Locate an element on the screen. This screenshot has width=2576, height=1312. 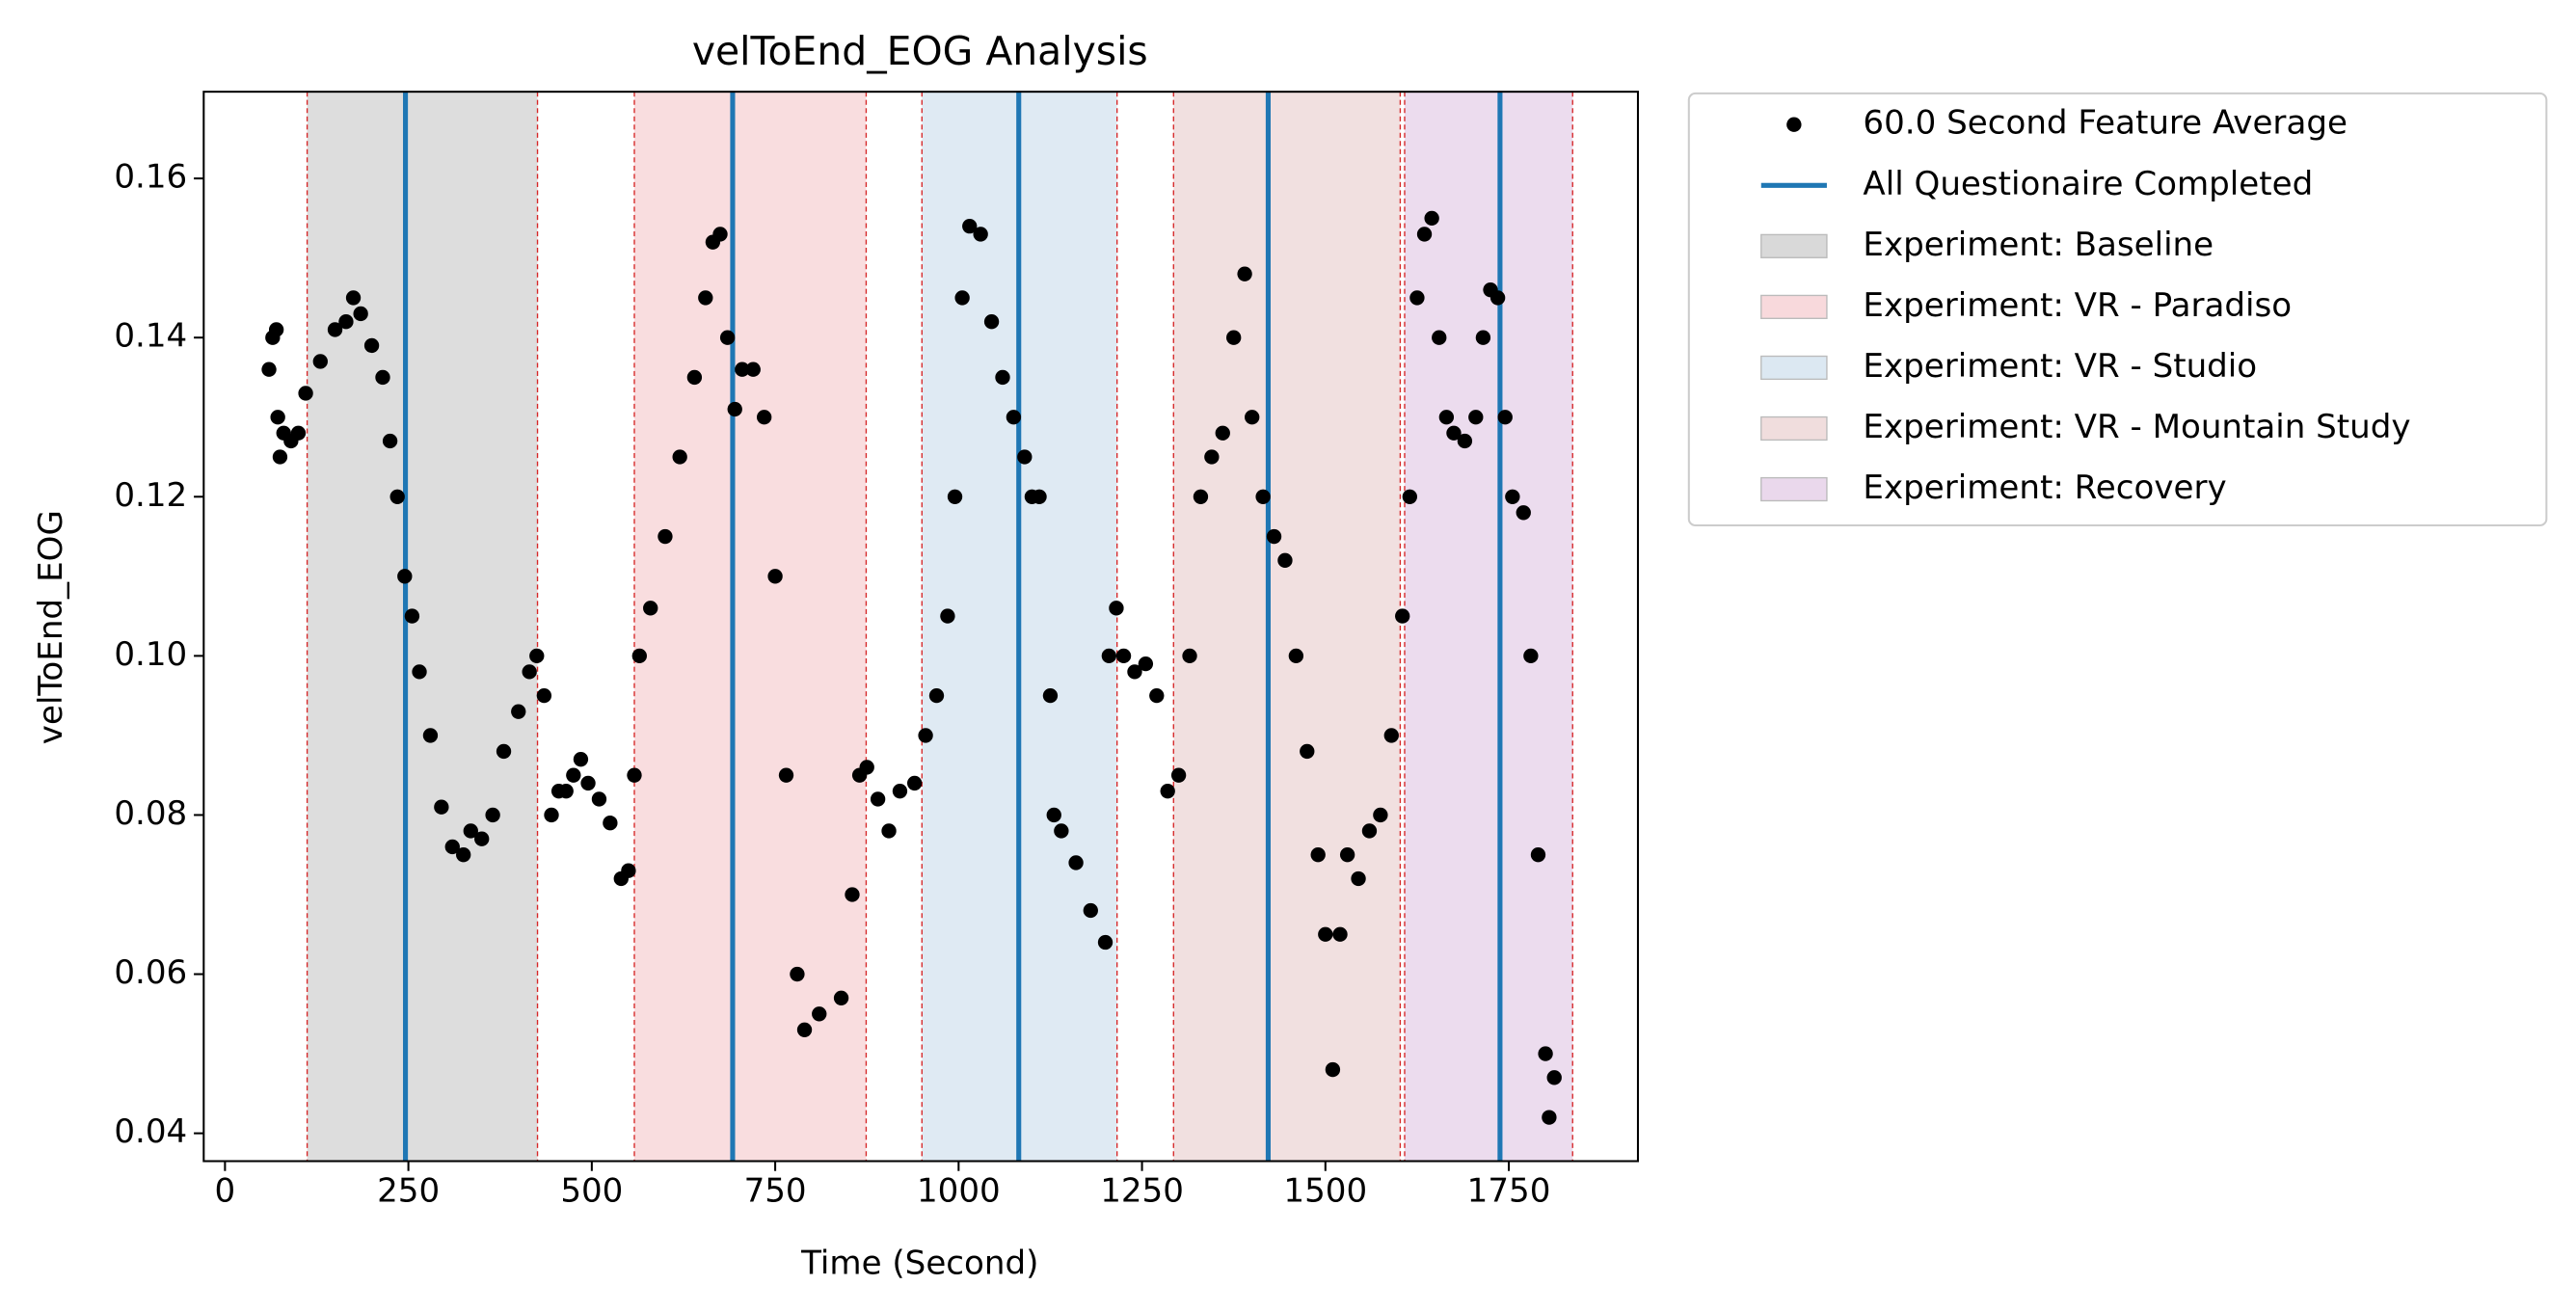
y-tick-label: 0.10 is located at coordinates (151, 654).